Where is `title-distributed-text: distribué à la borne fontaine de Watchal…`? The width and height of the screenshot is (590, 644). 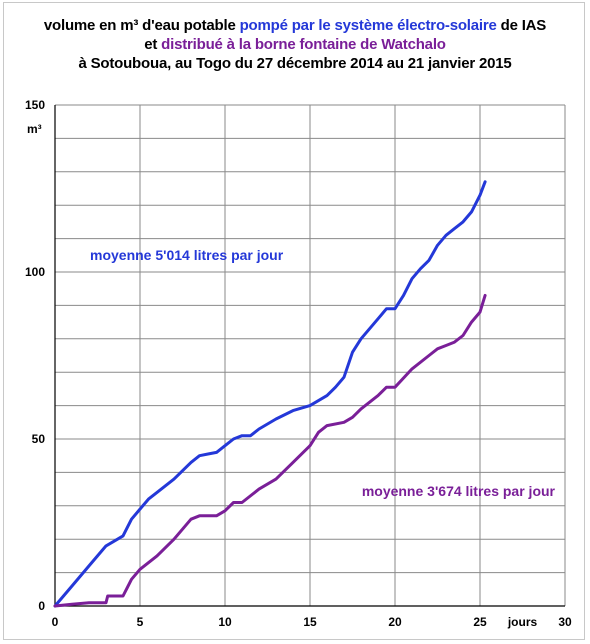
title-distributed-text: distribué à la borne fontaine de Watchal… is located at coordinates (303, 44).